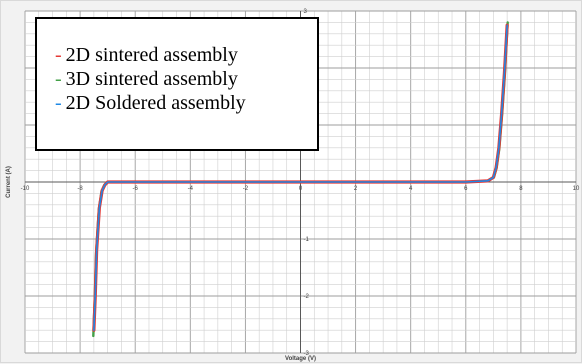 This screenshot has height=364, width=582. What do you see at coordinates (246, 189) in the screenshot?
I see `x-tick-label: -2` at bounding box center [246, 189].